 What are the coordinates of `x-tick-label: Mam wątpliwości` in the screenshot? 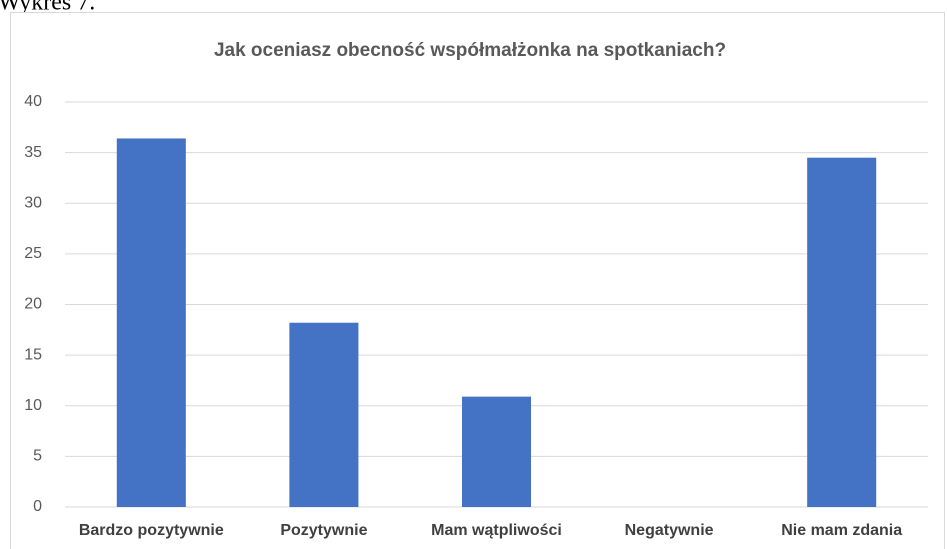 It's located at (496, 530).